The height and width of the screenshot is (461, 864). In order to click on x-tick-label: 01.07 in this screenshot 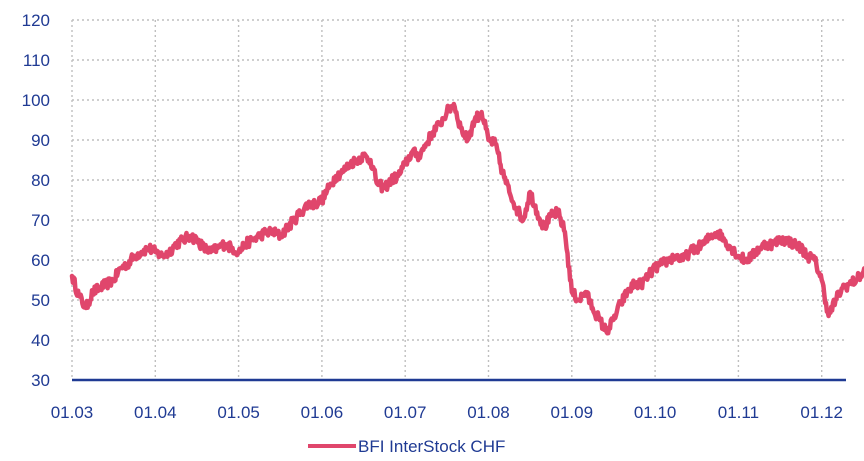, I will do `click(405, 412)`.